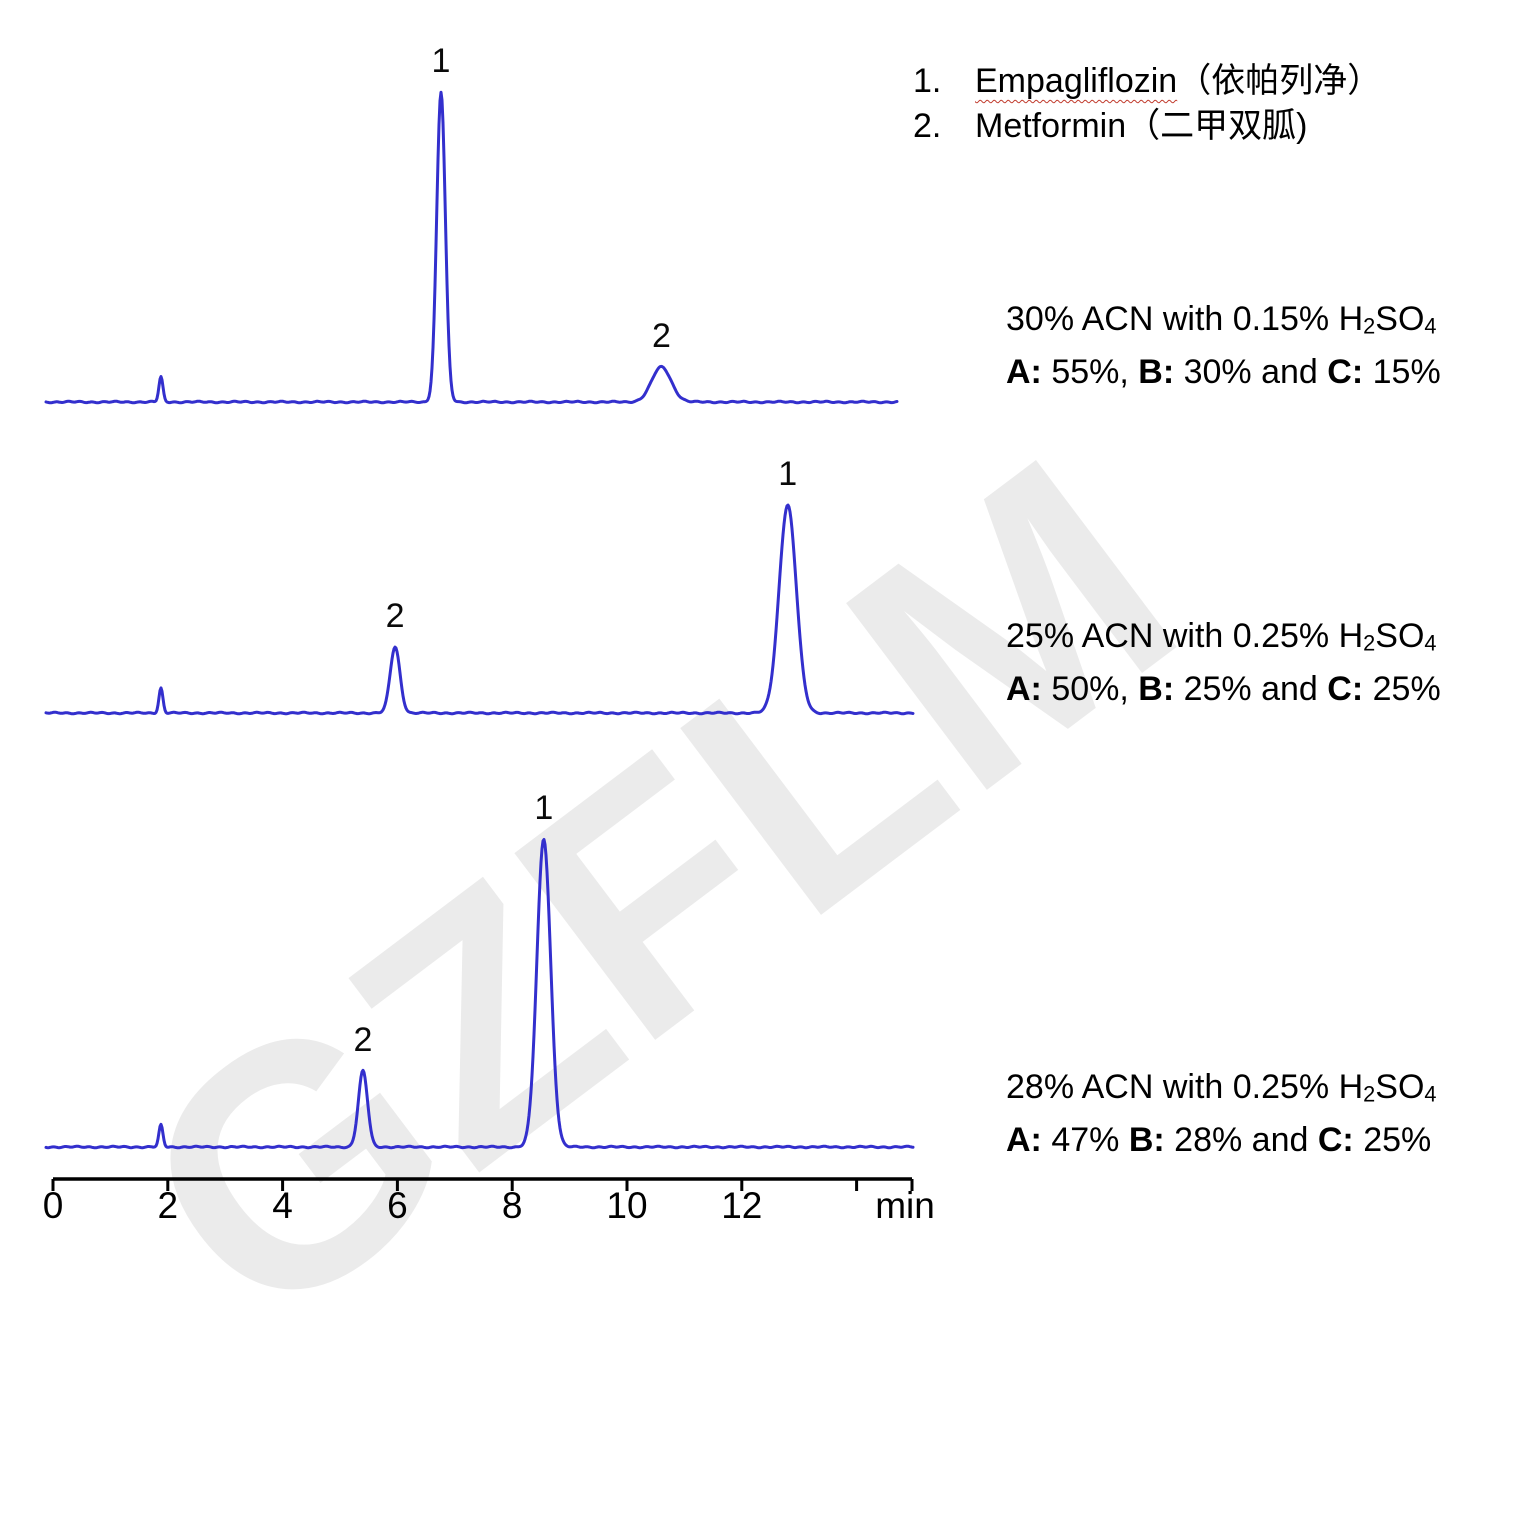  What do you see at coordinates (1402, 372) in the screenshot?
I see `text-fragment: 15%` at bounding box center [1402, 372].